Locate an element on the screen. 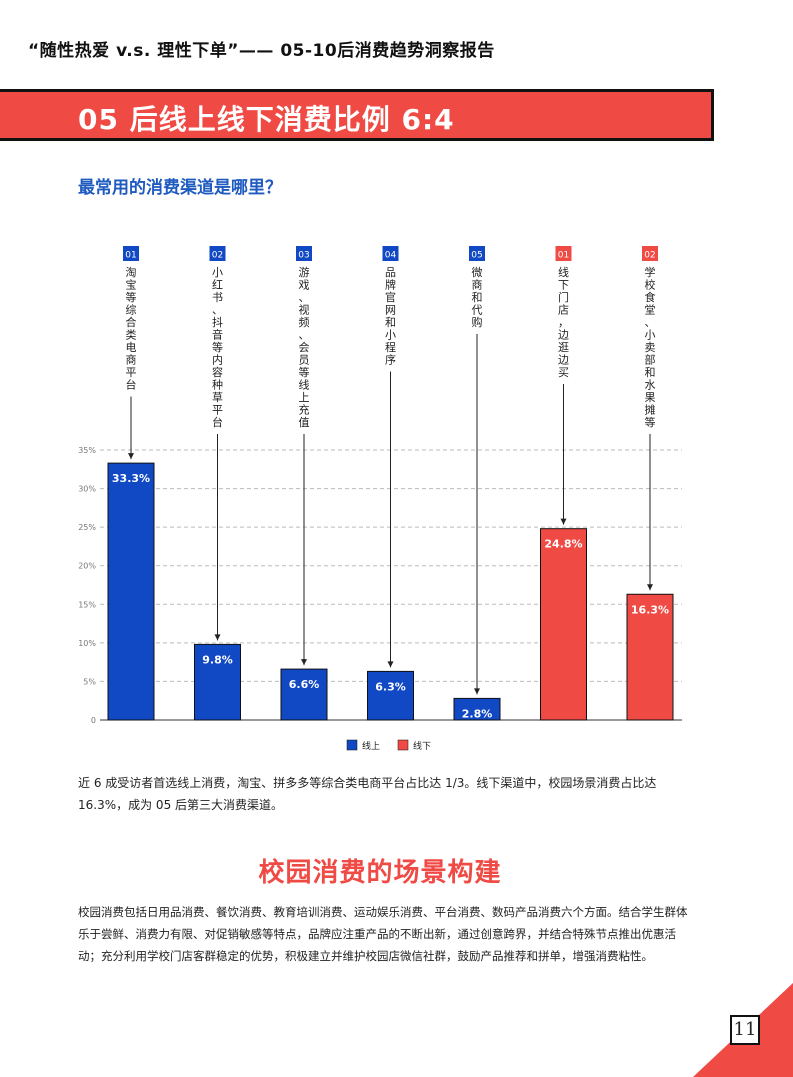  y-tick-label: 15% is located at coordinates (87, 604).